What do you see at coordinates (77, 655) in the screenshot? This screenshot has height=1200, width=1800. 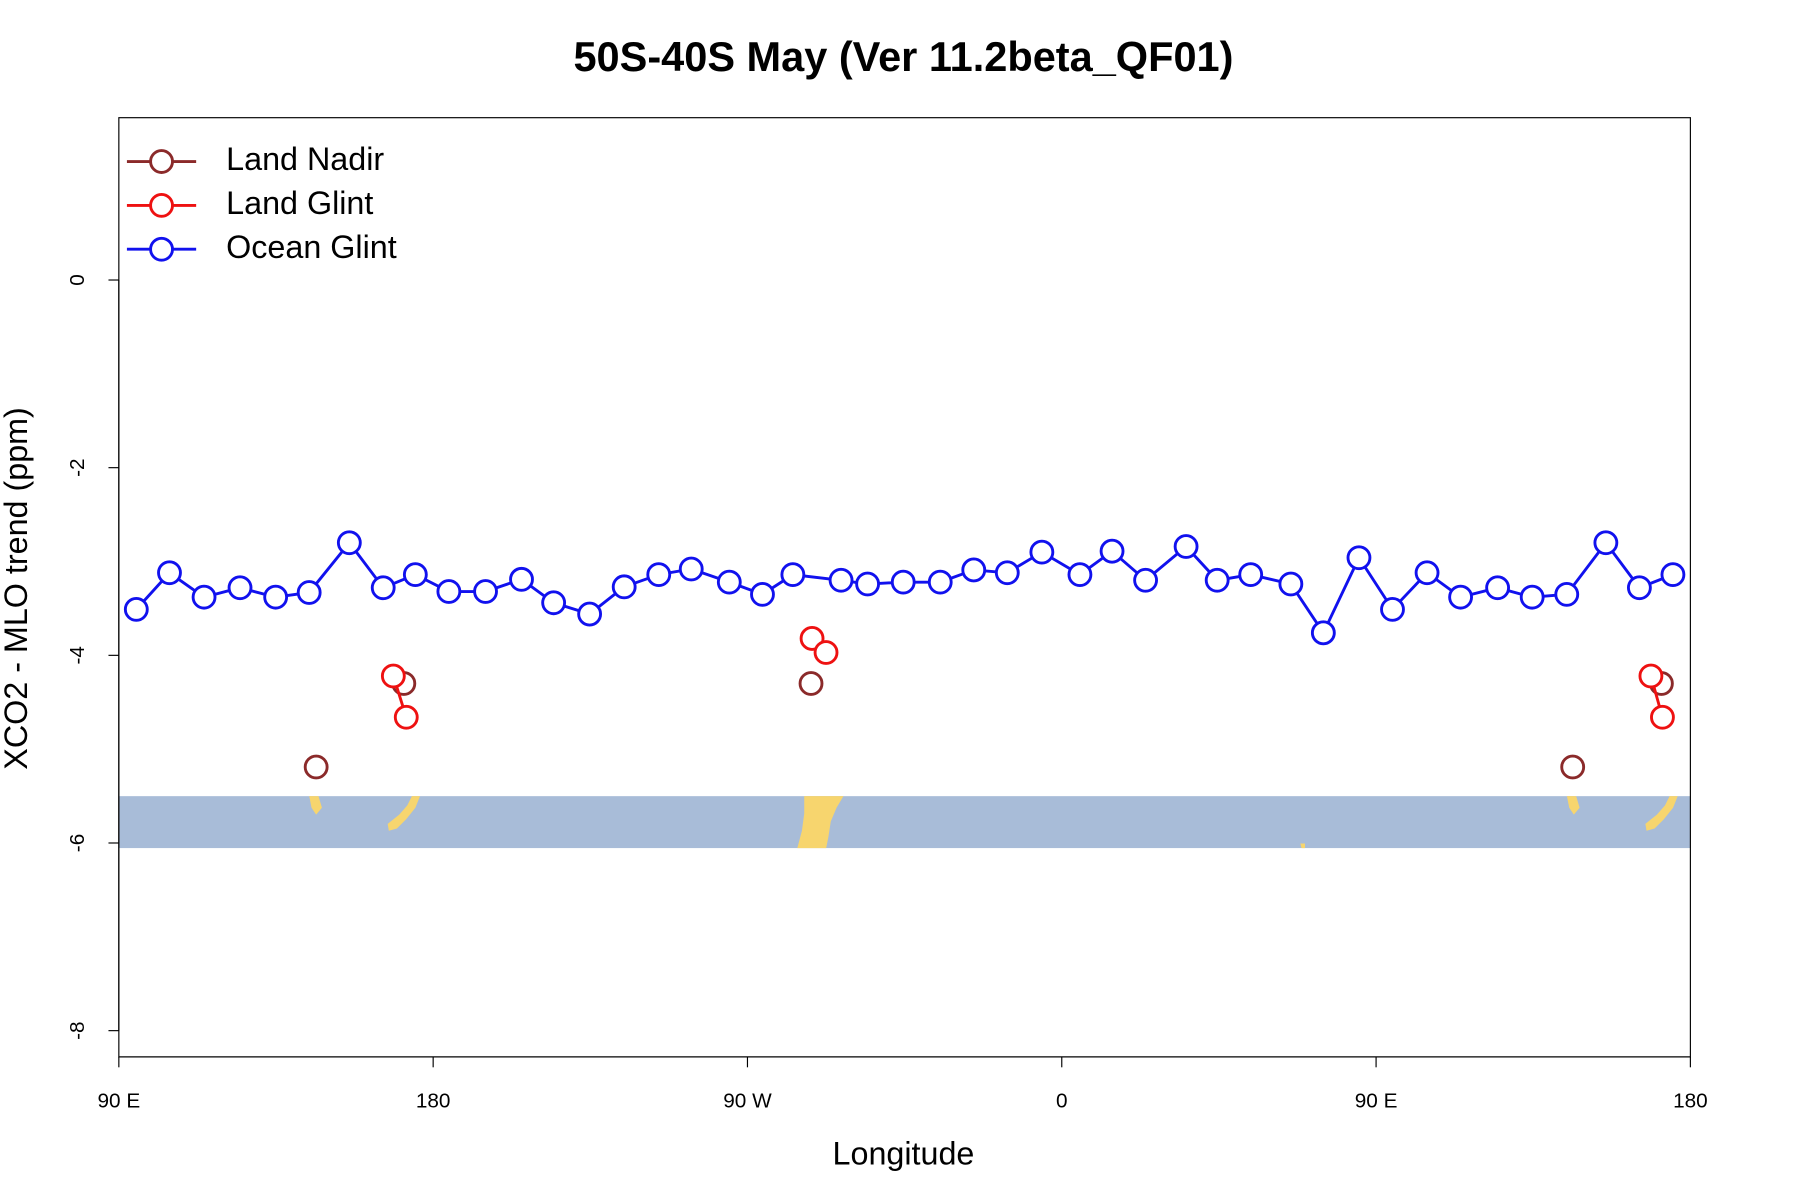 I see `y-tick-label: -4` at bounding box center [77, 655].